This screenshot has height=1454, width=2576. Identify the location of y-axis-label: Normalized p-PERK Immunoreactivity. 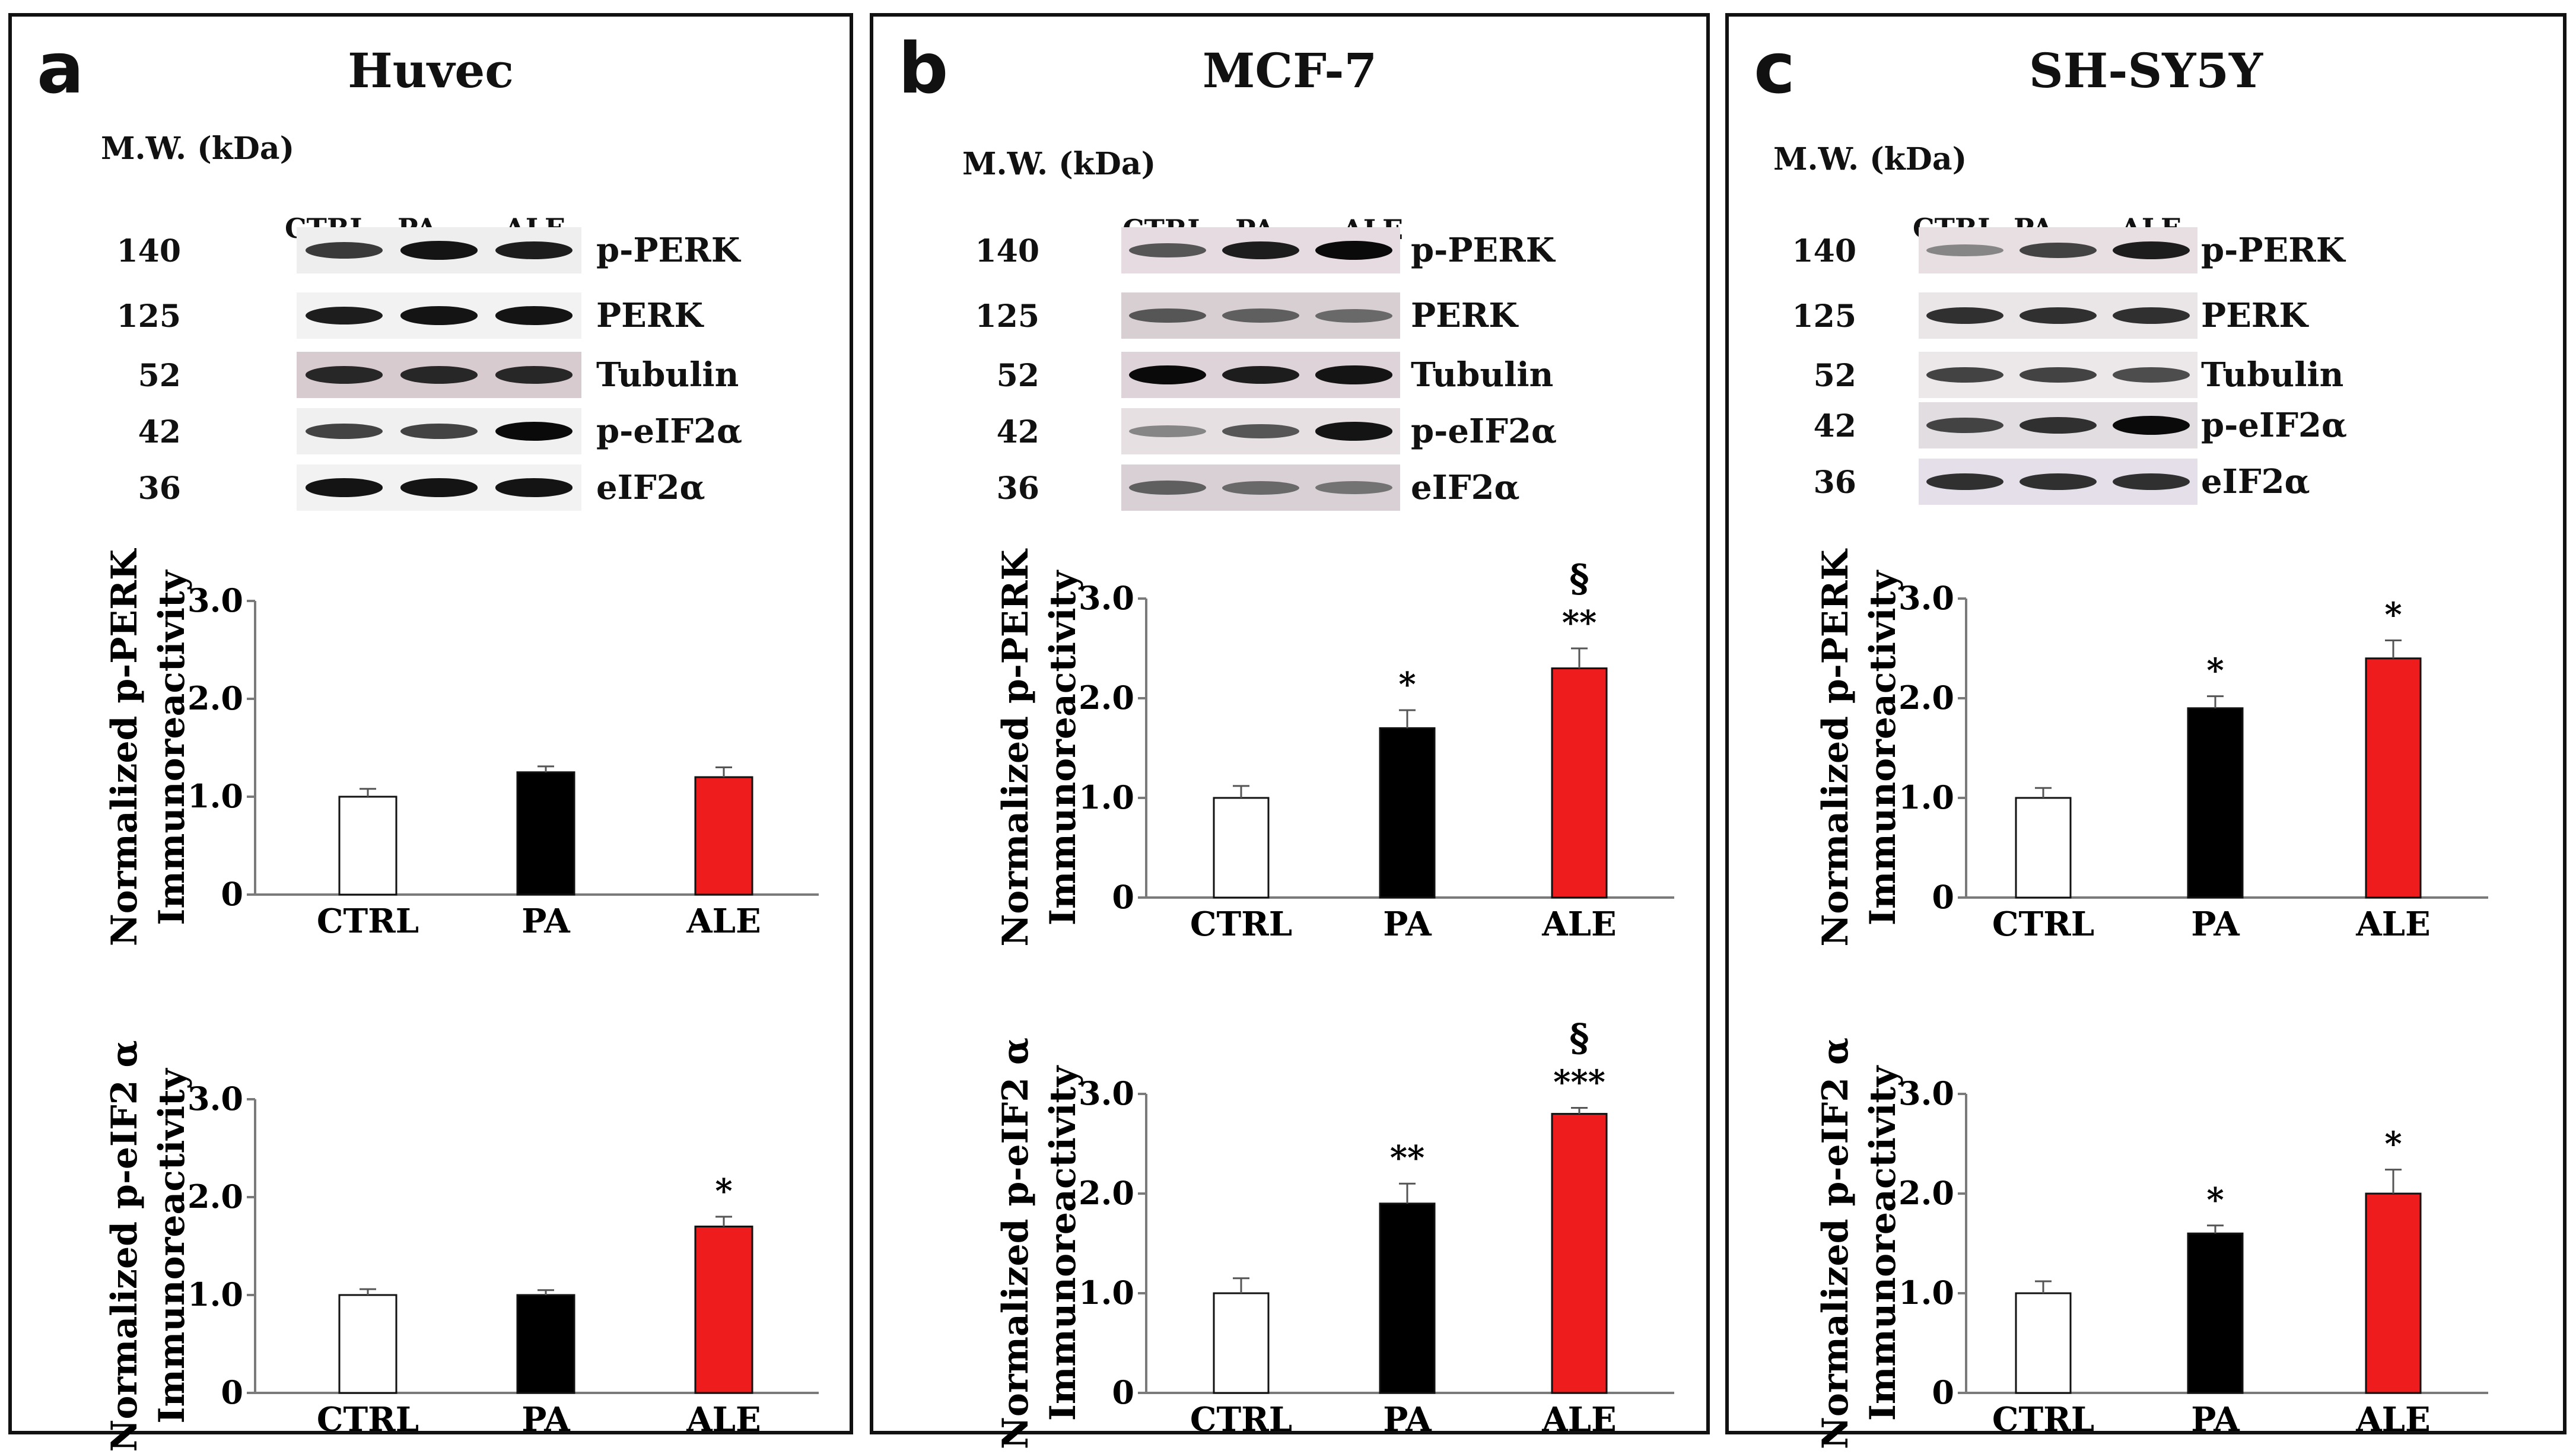
(1039, 748).